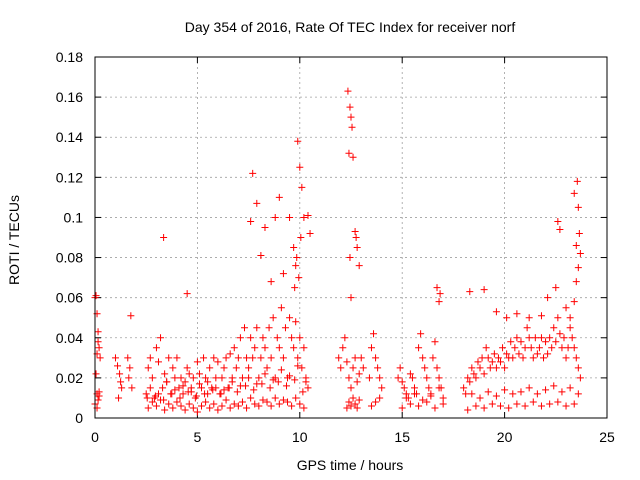  Describe the element at coordinates (79, 418) in the screenshot. I see `y-tick-label: 0` at that location.